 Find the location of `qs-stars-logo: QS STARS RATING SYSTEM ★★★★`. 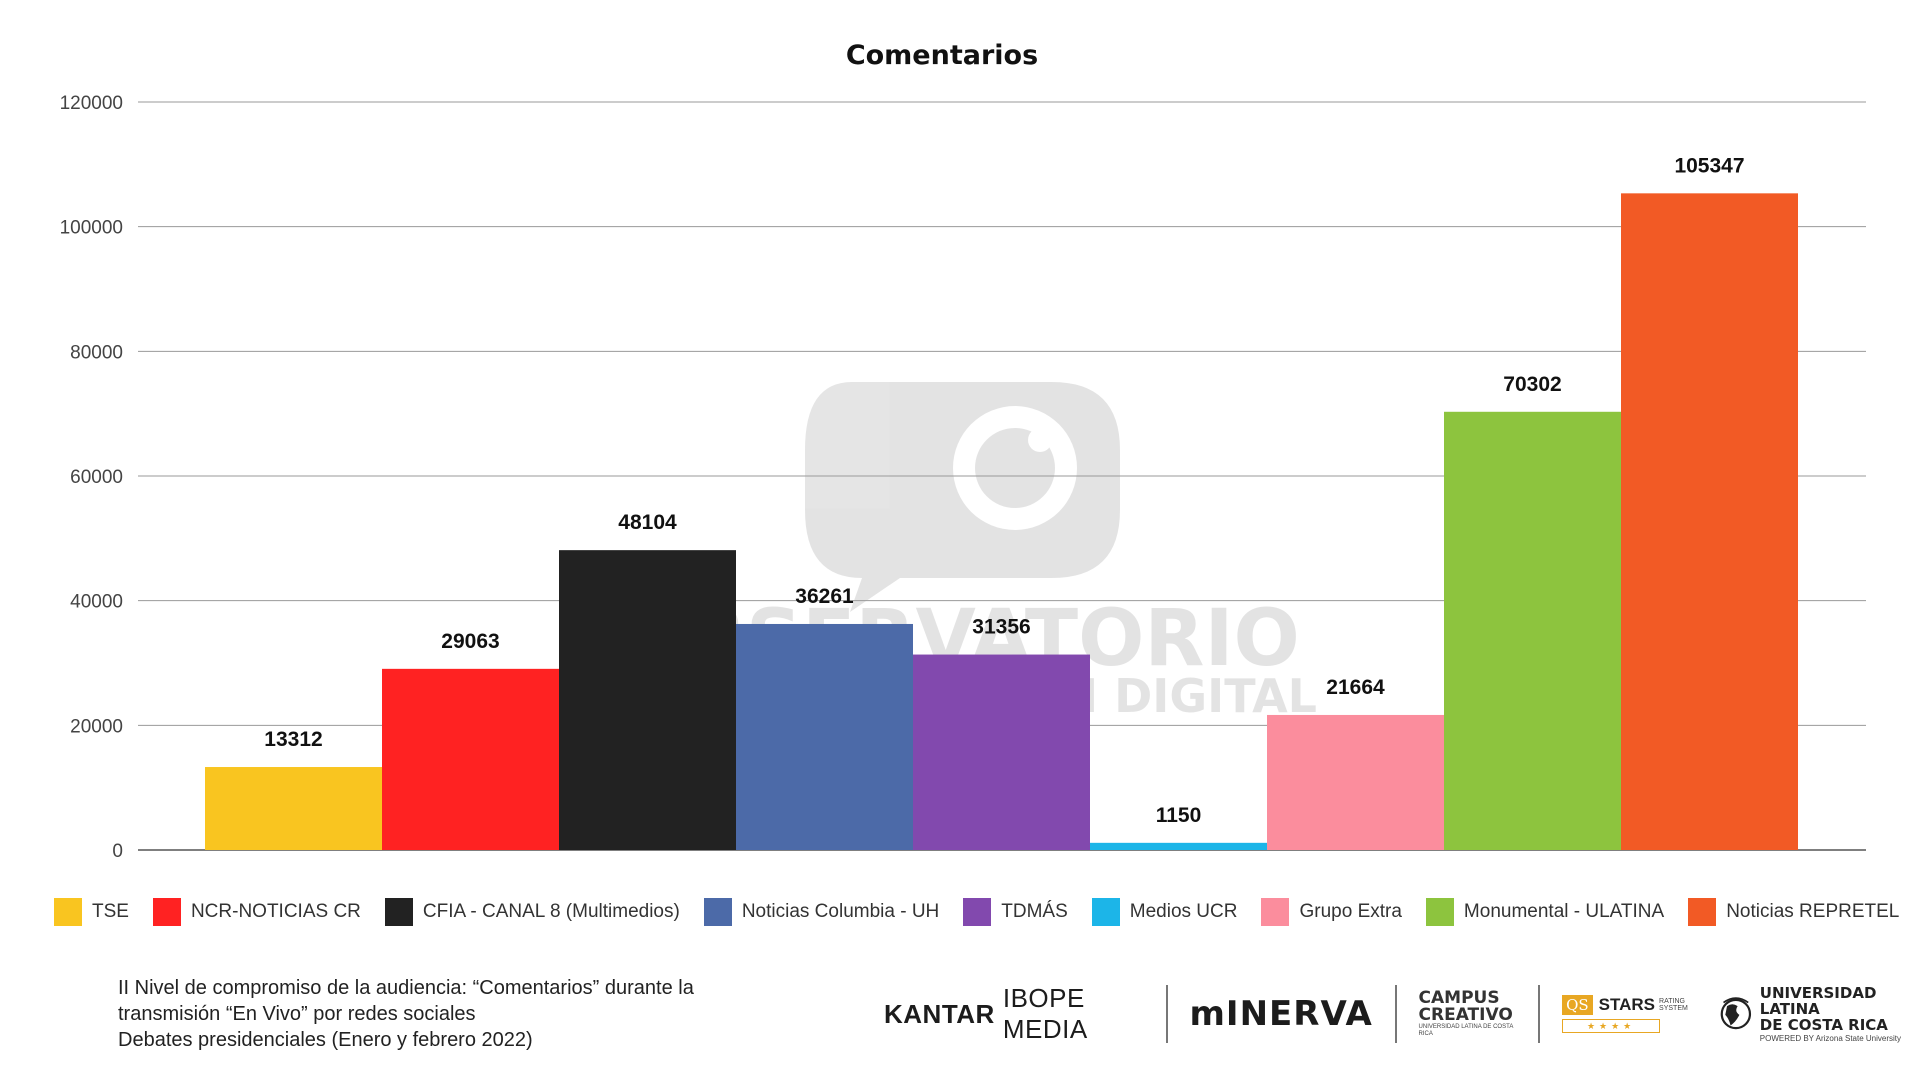

qs-stars-logo: QS STARS RATING SYSTEM ★★★★ is located at coordinates (1630, 1014).